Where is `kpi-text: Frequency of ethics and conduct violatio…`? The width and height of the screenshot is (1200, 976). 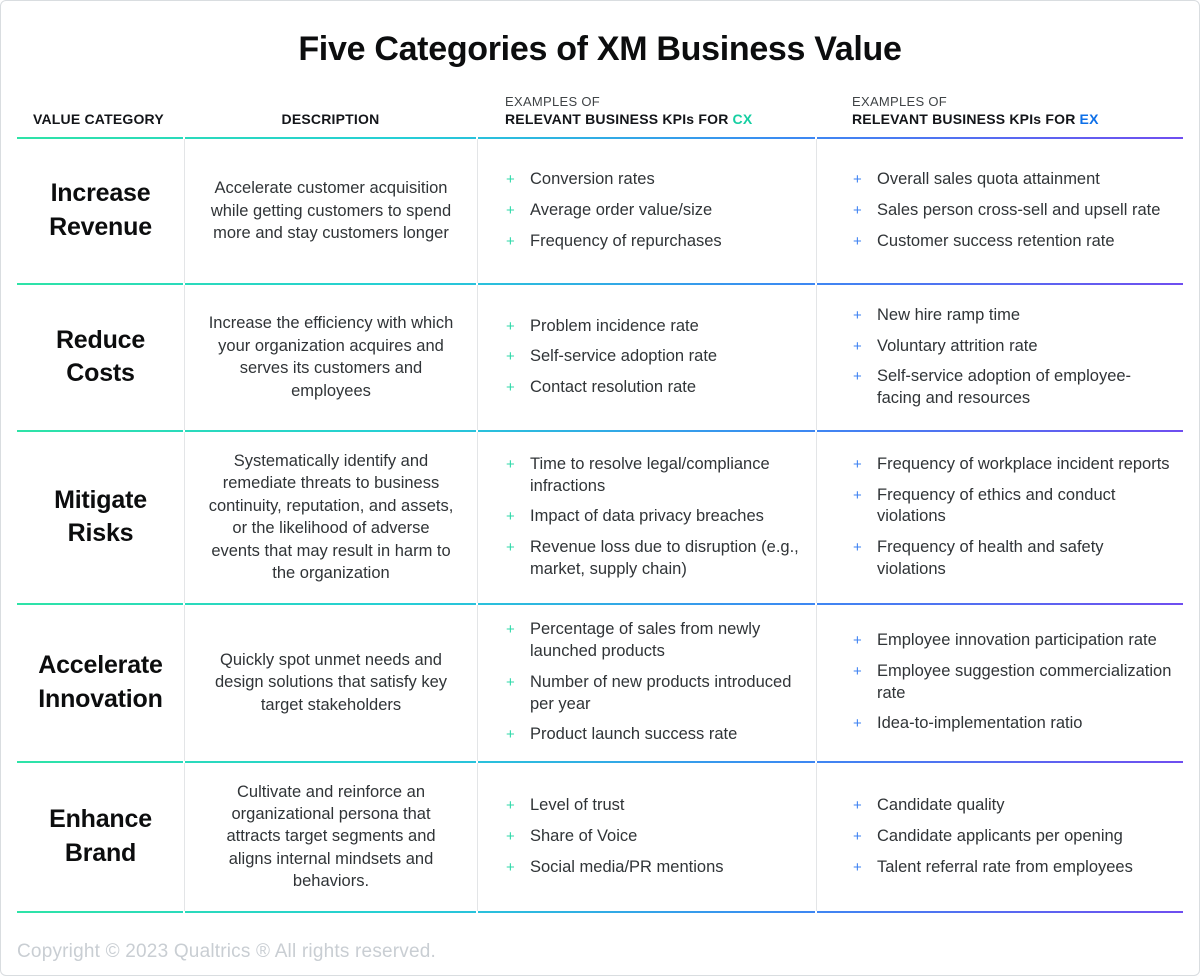
kpi-text: Frequency of ethics and conduct violatio… is located at coordinates (996, 505).